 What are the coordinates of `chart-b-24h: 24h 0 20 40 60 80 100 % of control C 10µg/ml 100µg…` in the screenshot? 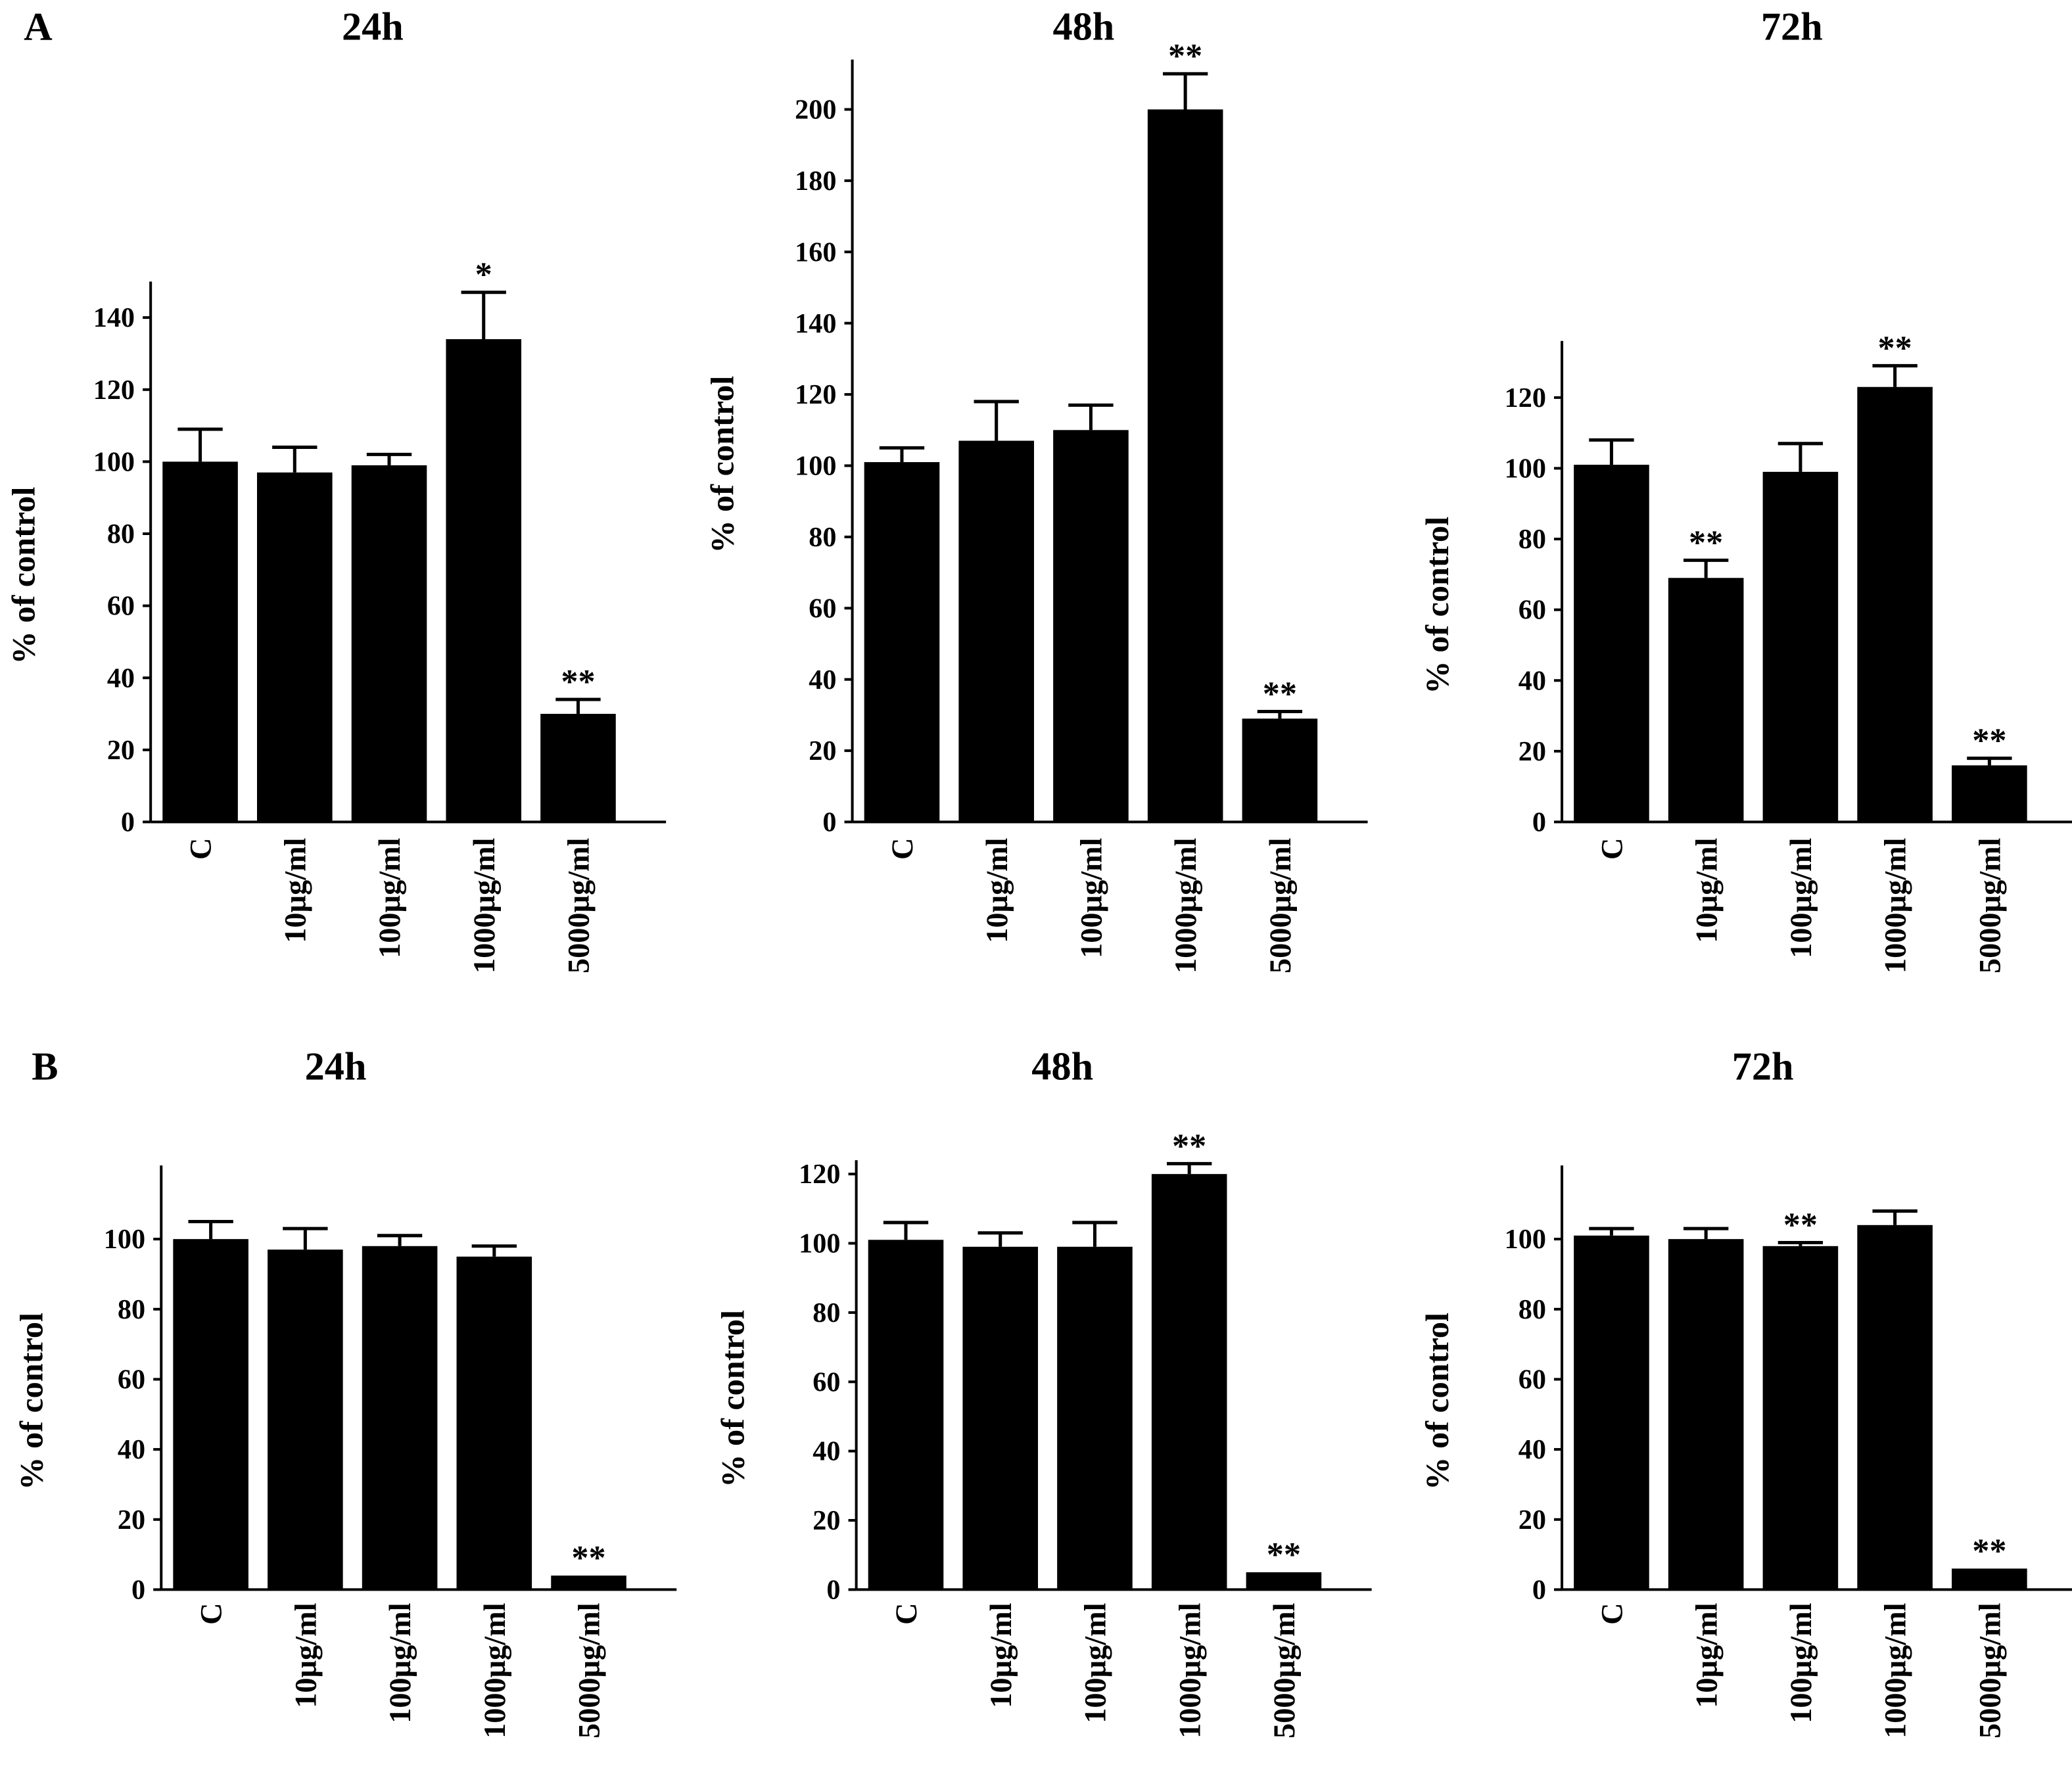 It's located at (345, 1392).